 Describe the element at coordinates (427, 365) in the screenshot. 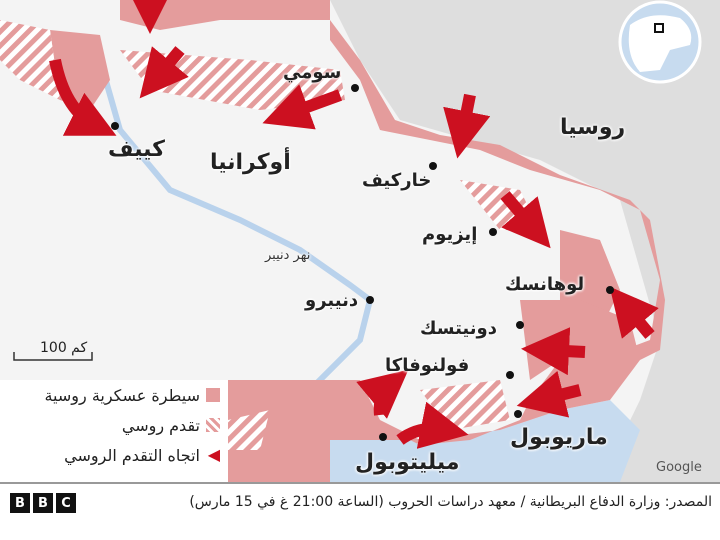

I see `label-volnovakha: فولنوفاكا` at that location.